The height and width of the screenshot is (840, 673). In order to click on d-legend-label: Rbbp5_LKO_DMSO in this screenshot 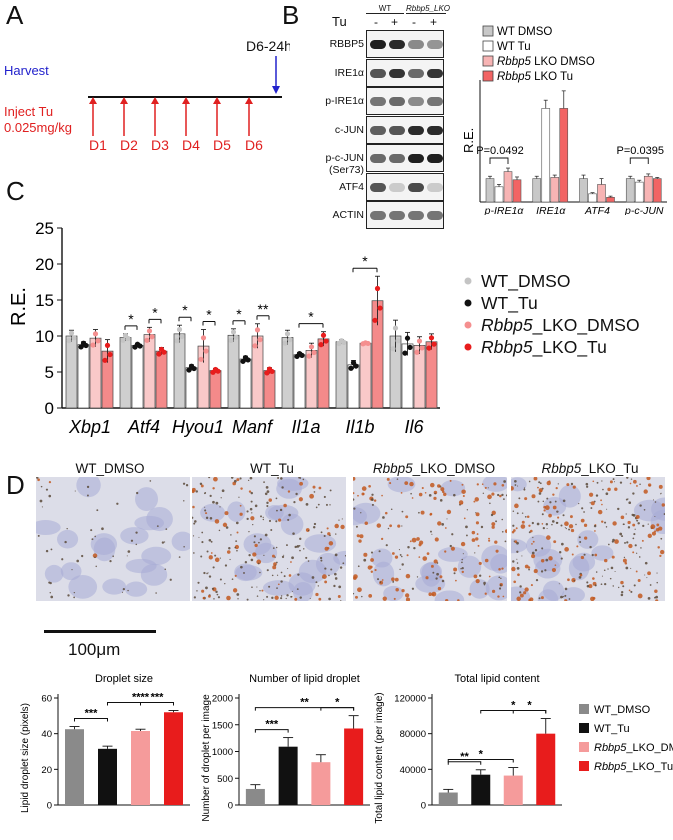, I will do `click(633, 748)`.